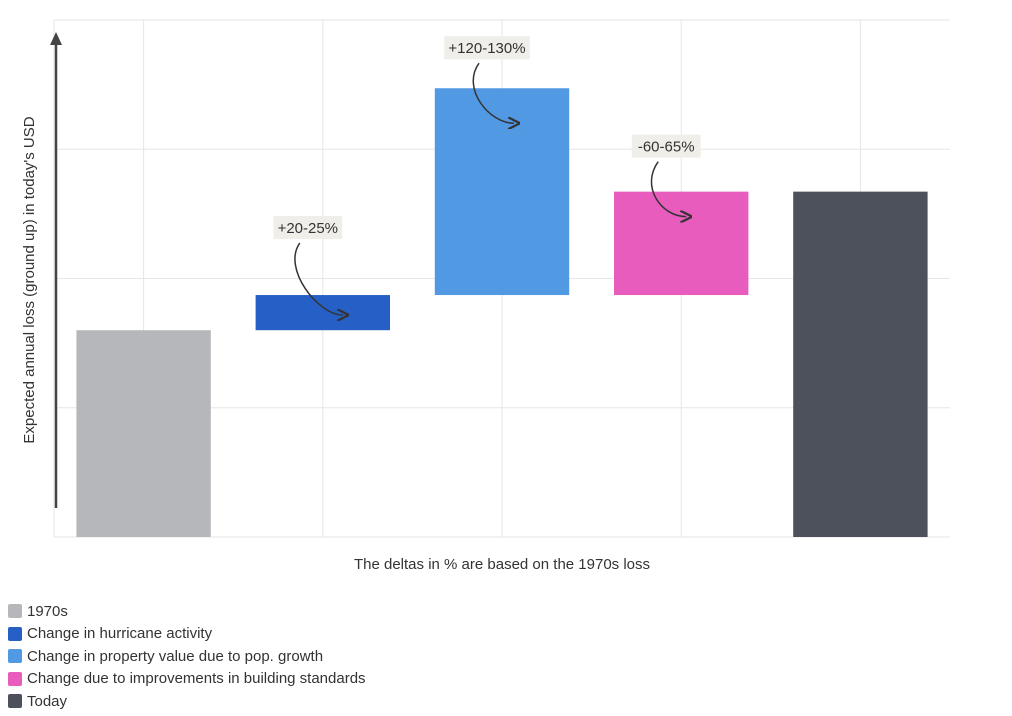 The width and height of the screenshot is (1012, 716). I want to click on annotation-label: +120-130%, so click(486, 48).